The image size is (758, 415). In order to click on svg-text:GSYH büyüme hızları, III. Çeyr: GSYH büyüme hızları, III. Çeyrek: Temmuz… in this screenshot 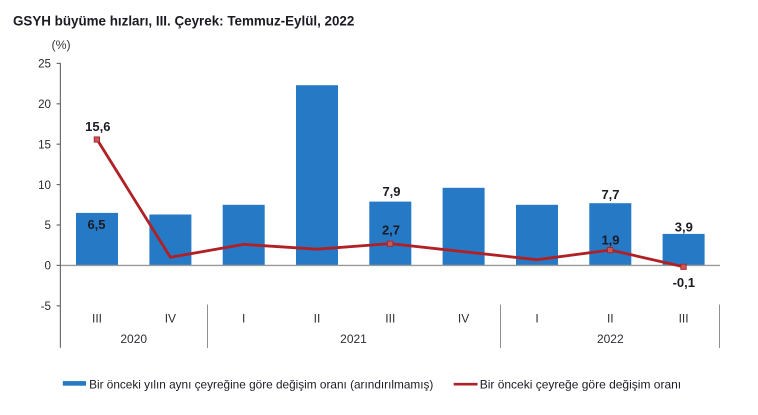, I will do `click(183, 21)`.